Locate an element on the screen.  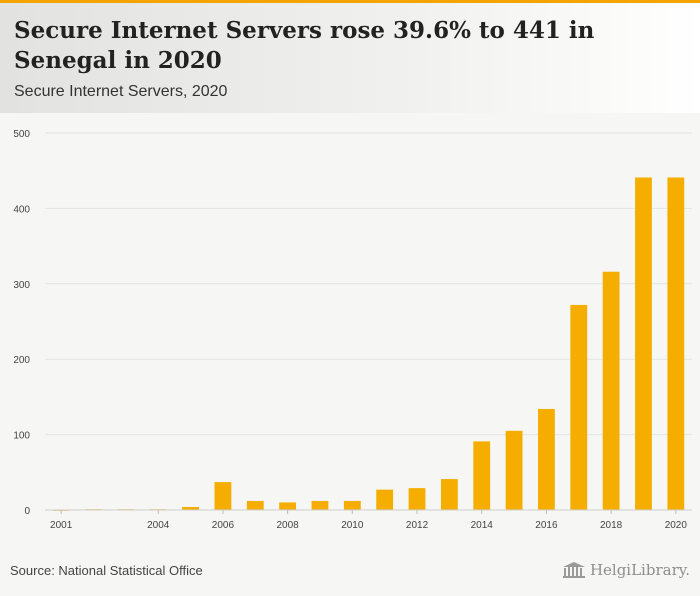
x-tick-label: 2018 is located at coordinates (611, 525).